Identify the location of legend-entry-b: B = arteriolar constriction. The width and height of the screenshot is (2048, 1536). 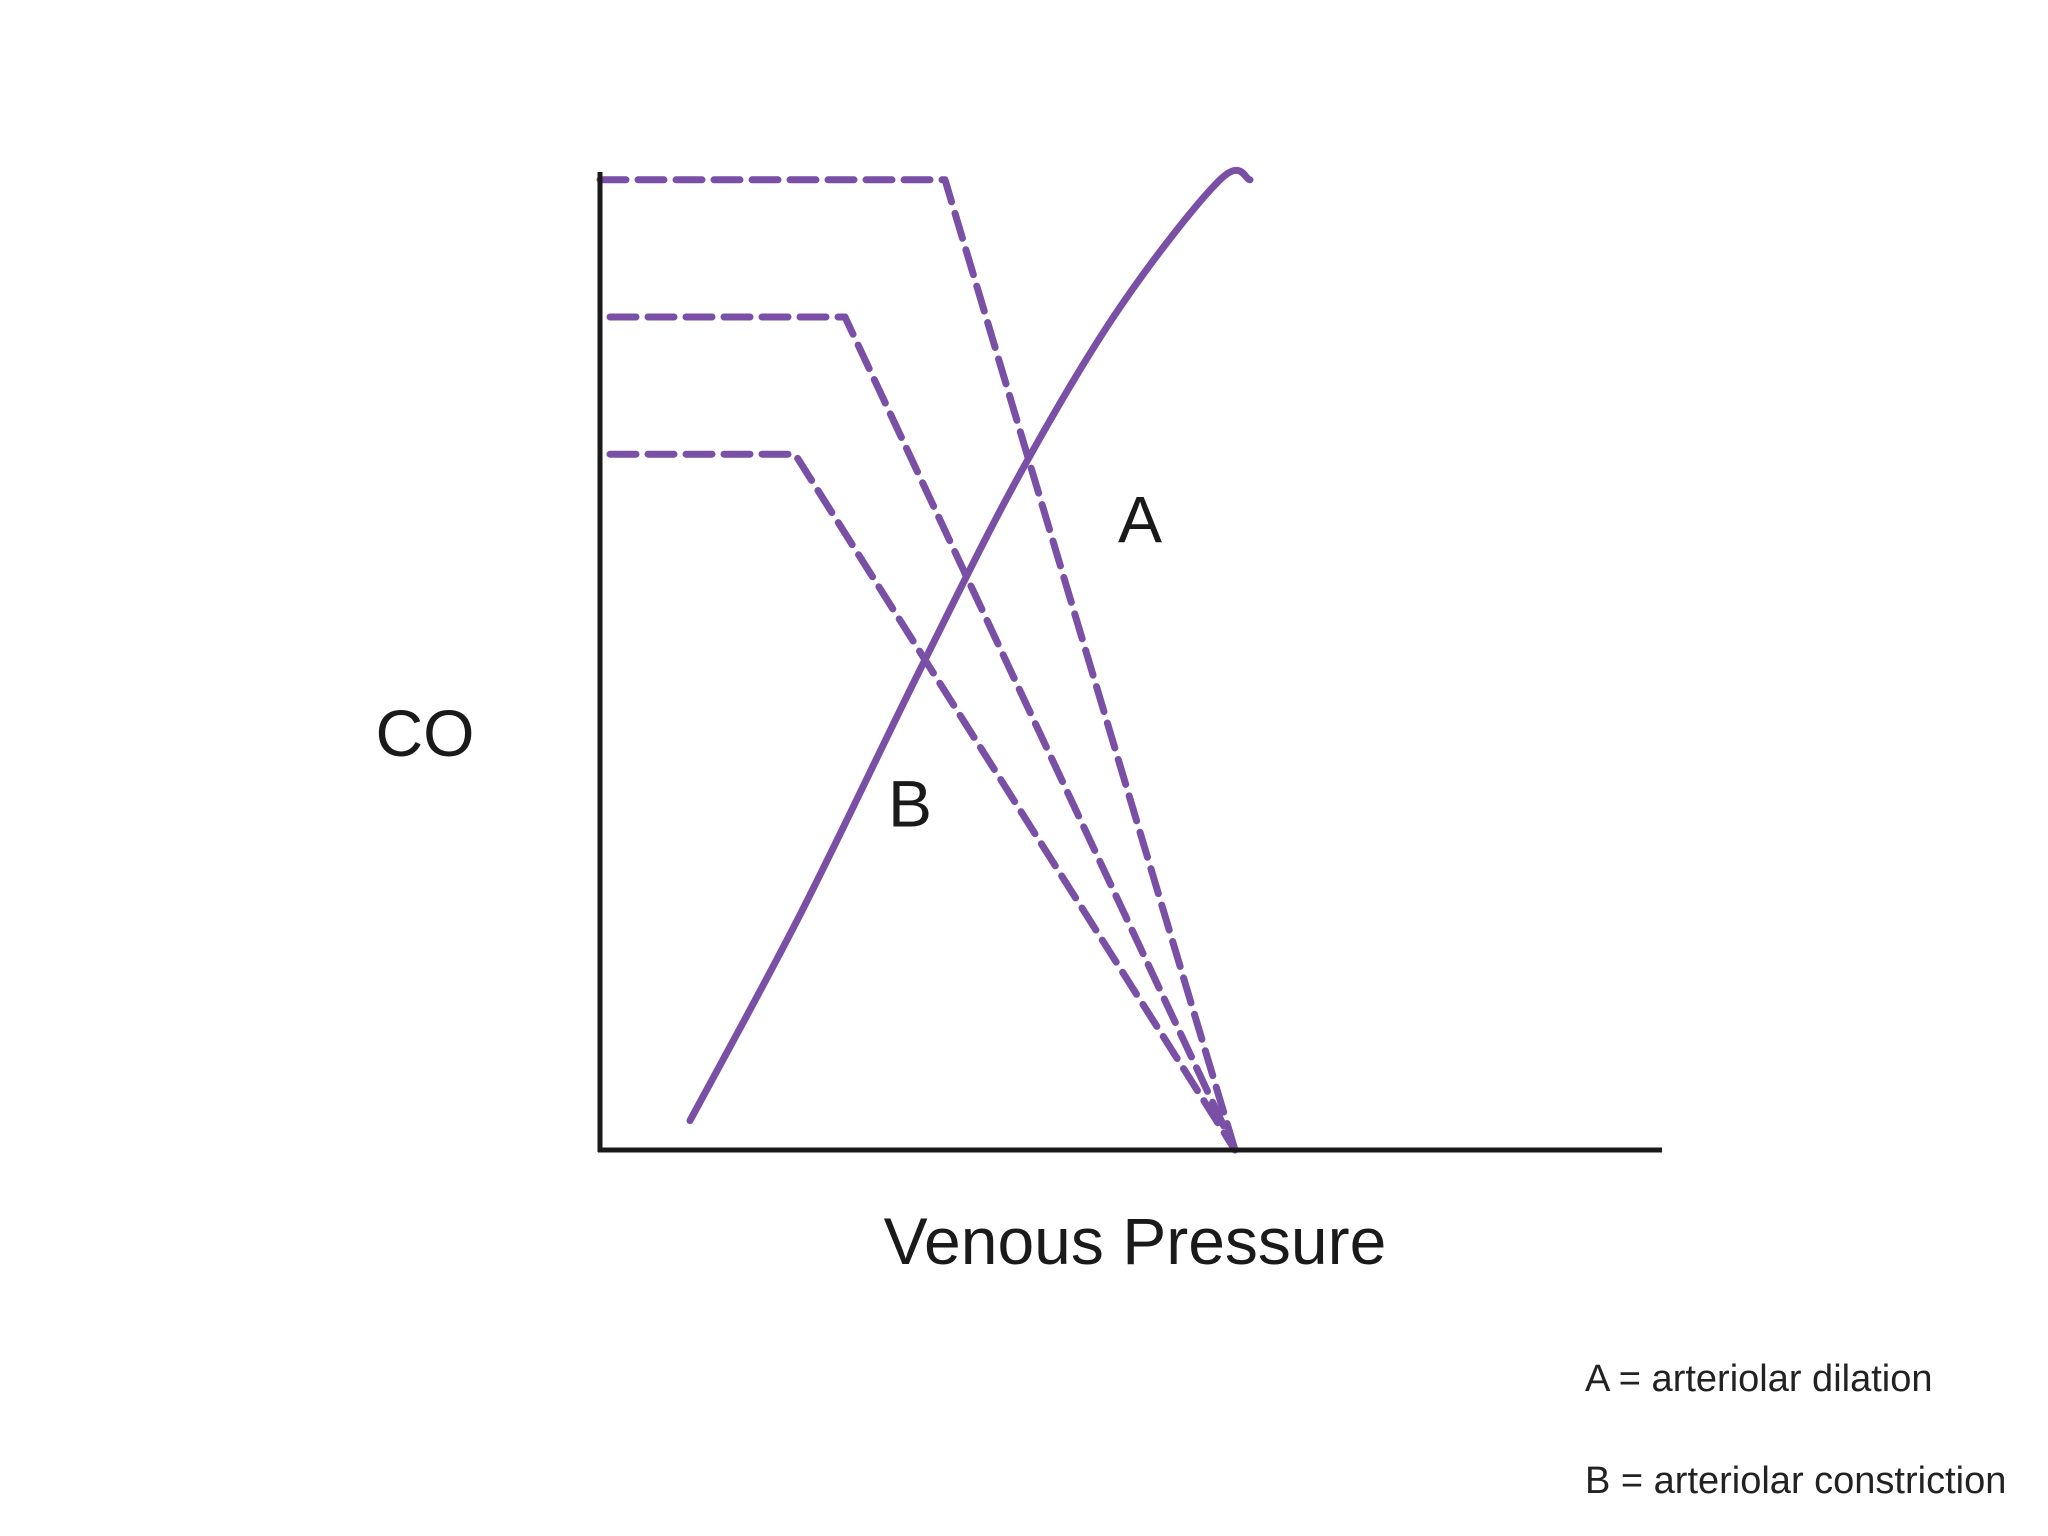
(1796, 1481).